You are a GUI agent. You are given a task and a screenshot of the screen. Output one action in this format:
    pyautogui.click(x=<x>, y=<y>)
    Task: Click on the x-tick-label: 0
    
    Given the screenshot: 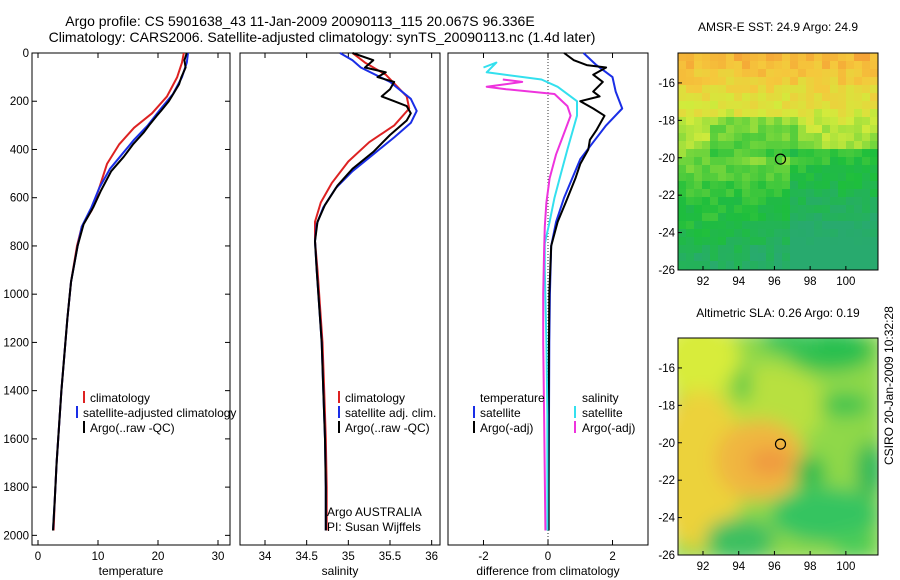 What is the action you would take?
    pyautogui.click(x=548, y=557)
    